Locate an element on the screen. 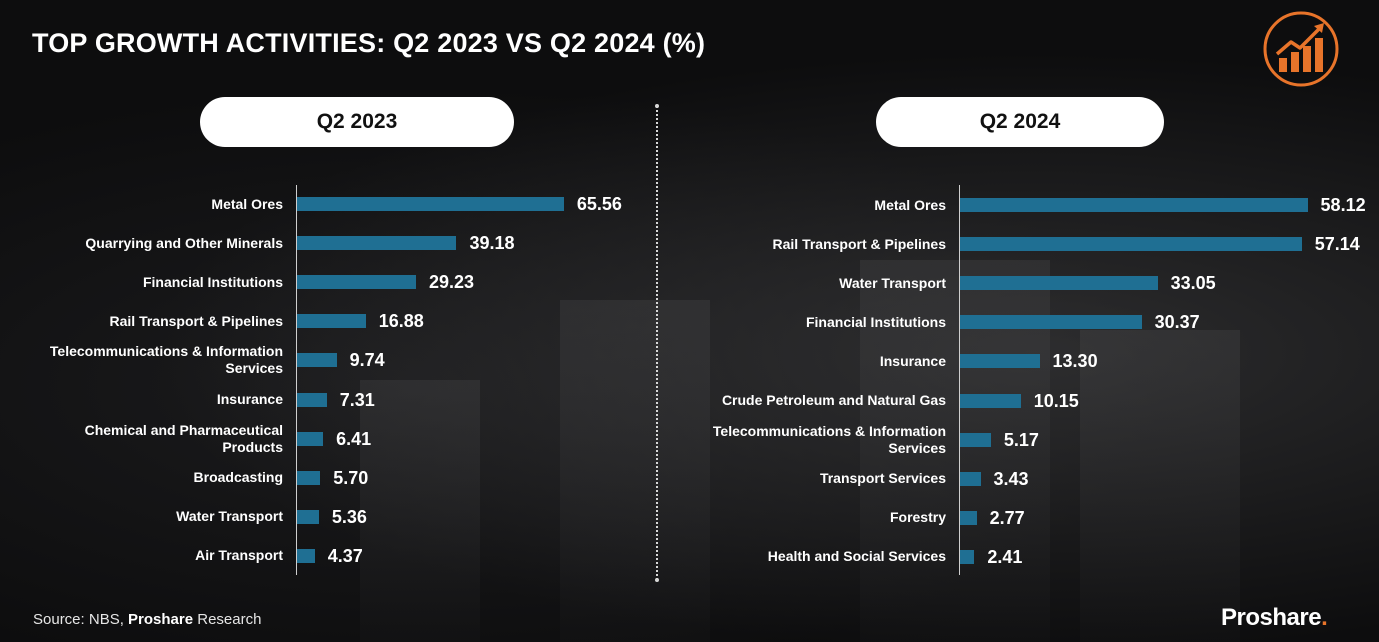  value-label-q2-2023-air-transport: 4.37 is located at coordinates (345, 555).